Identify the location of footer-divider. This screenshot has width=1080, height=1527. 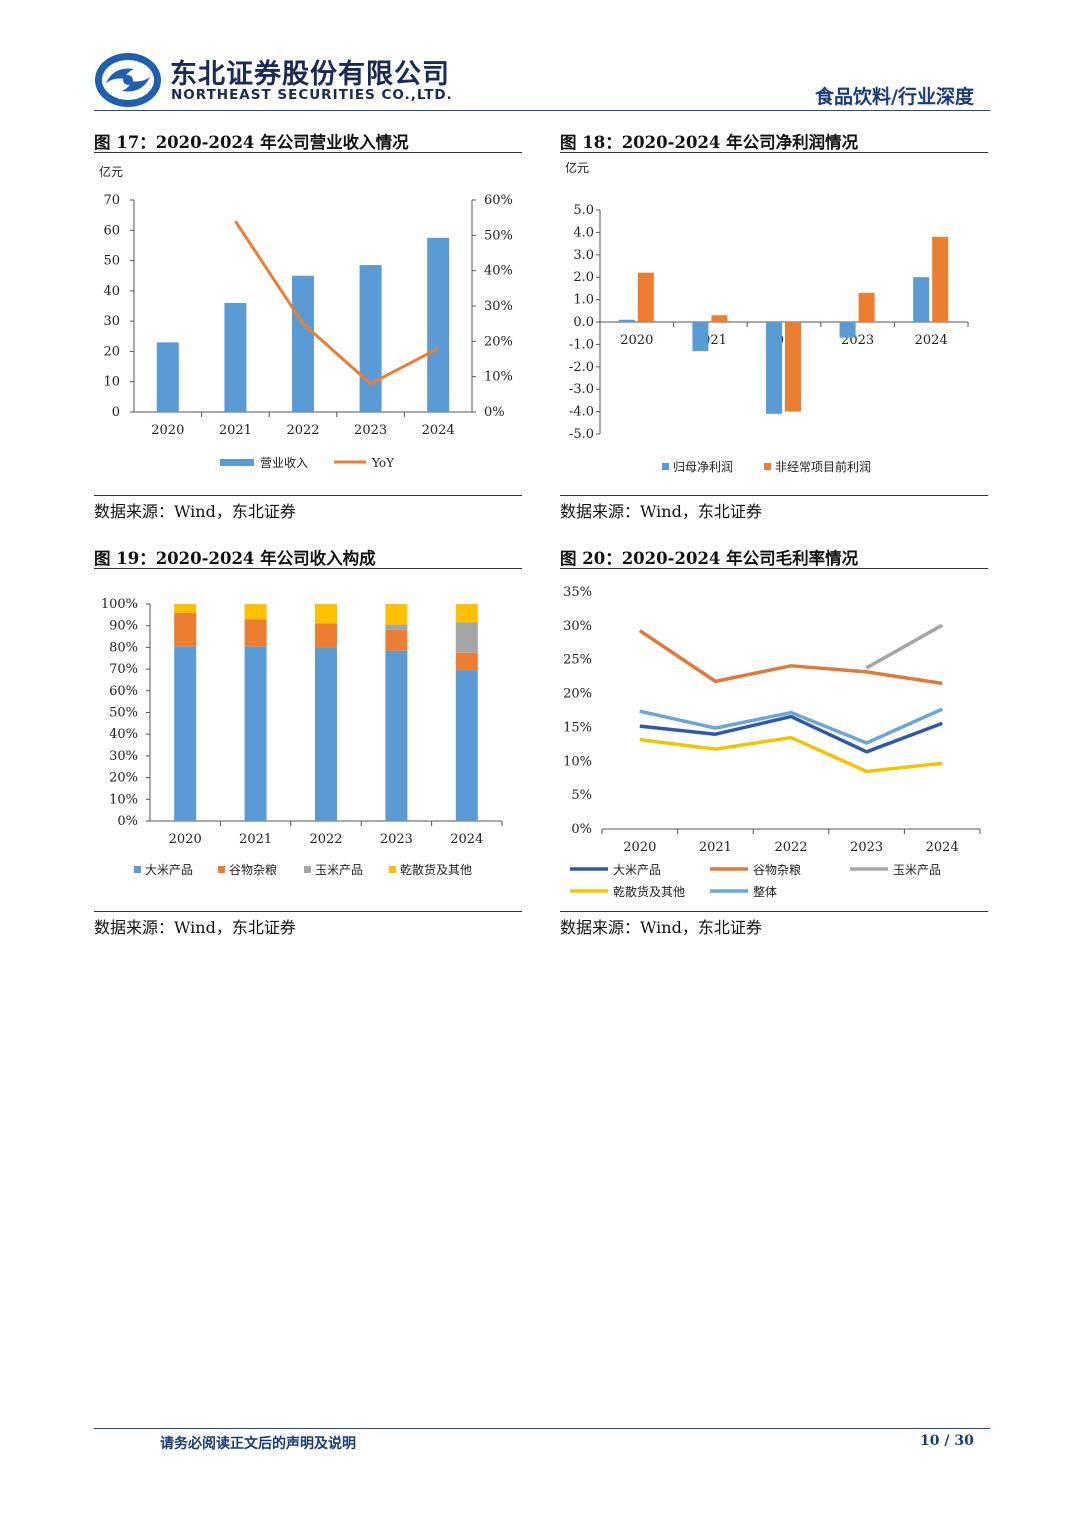
(542, 1428).